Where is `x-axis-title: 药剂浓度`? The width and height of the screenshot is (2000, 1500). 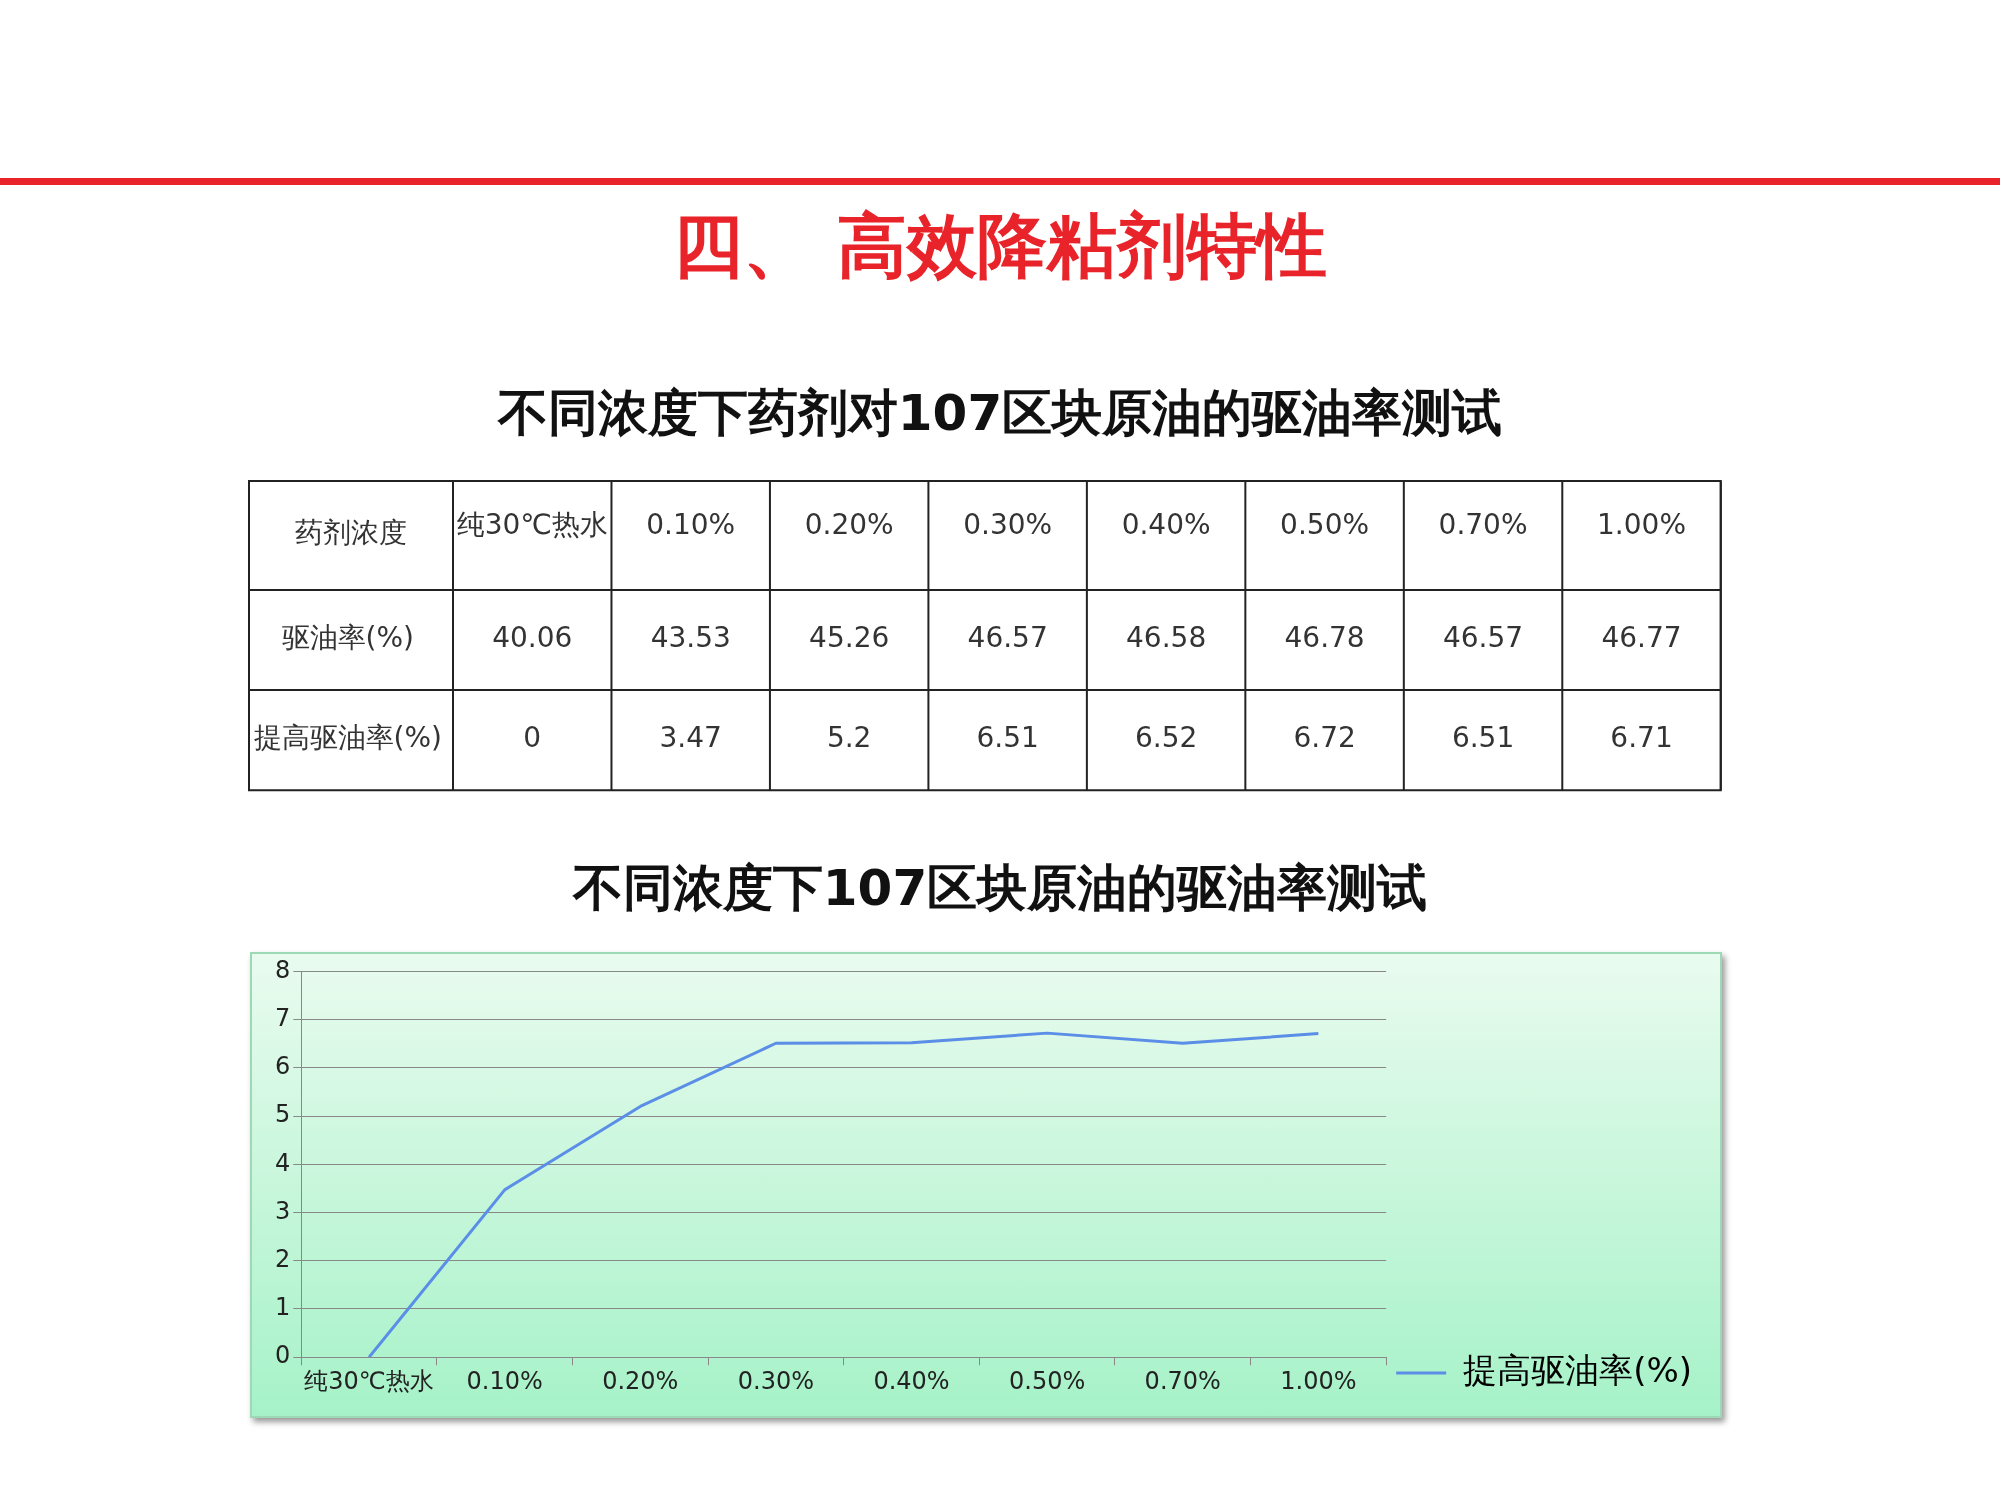
x-axis-title: 药剂浓度 is located at coordinates (350, 533).